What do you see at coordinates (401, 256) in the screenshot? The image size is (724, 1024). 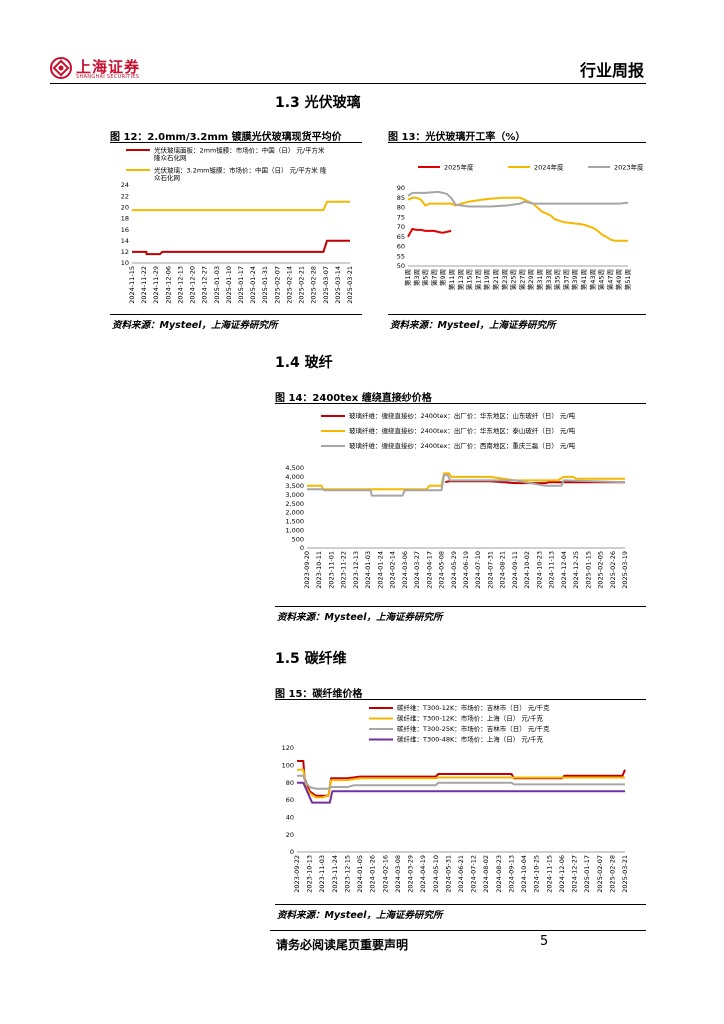 I see `y-tick-label: 55` at bounding box center [401, 256].